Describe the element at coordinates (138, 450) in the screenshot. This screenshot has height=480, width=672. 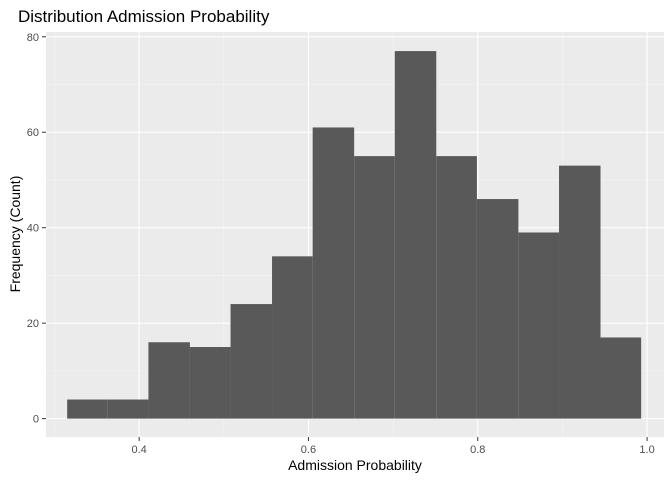
I see `x-tick-label: 0.4` at that location.